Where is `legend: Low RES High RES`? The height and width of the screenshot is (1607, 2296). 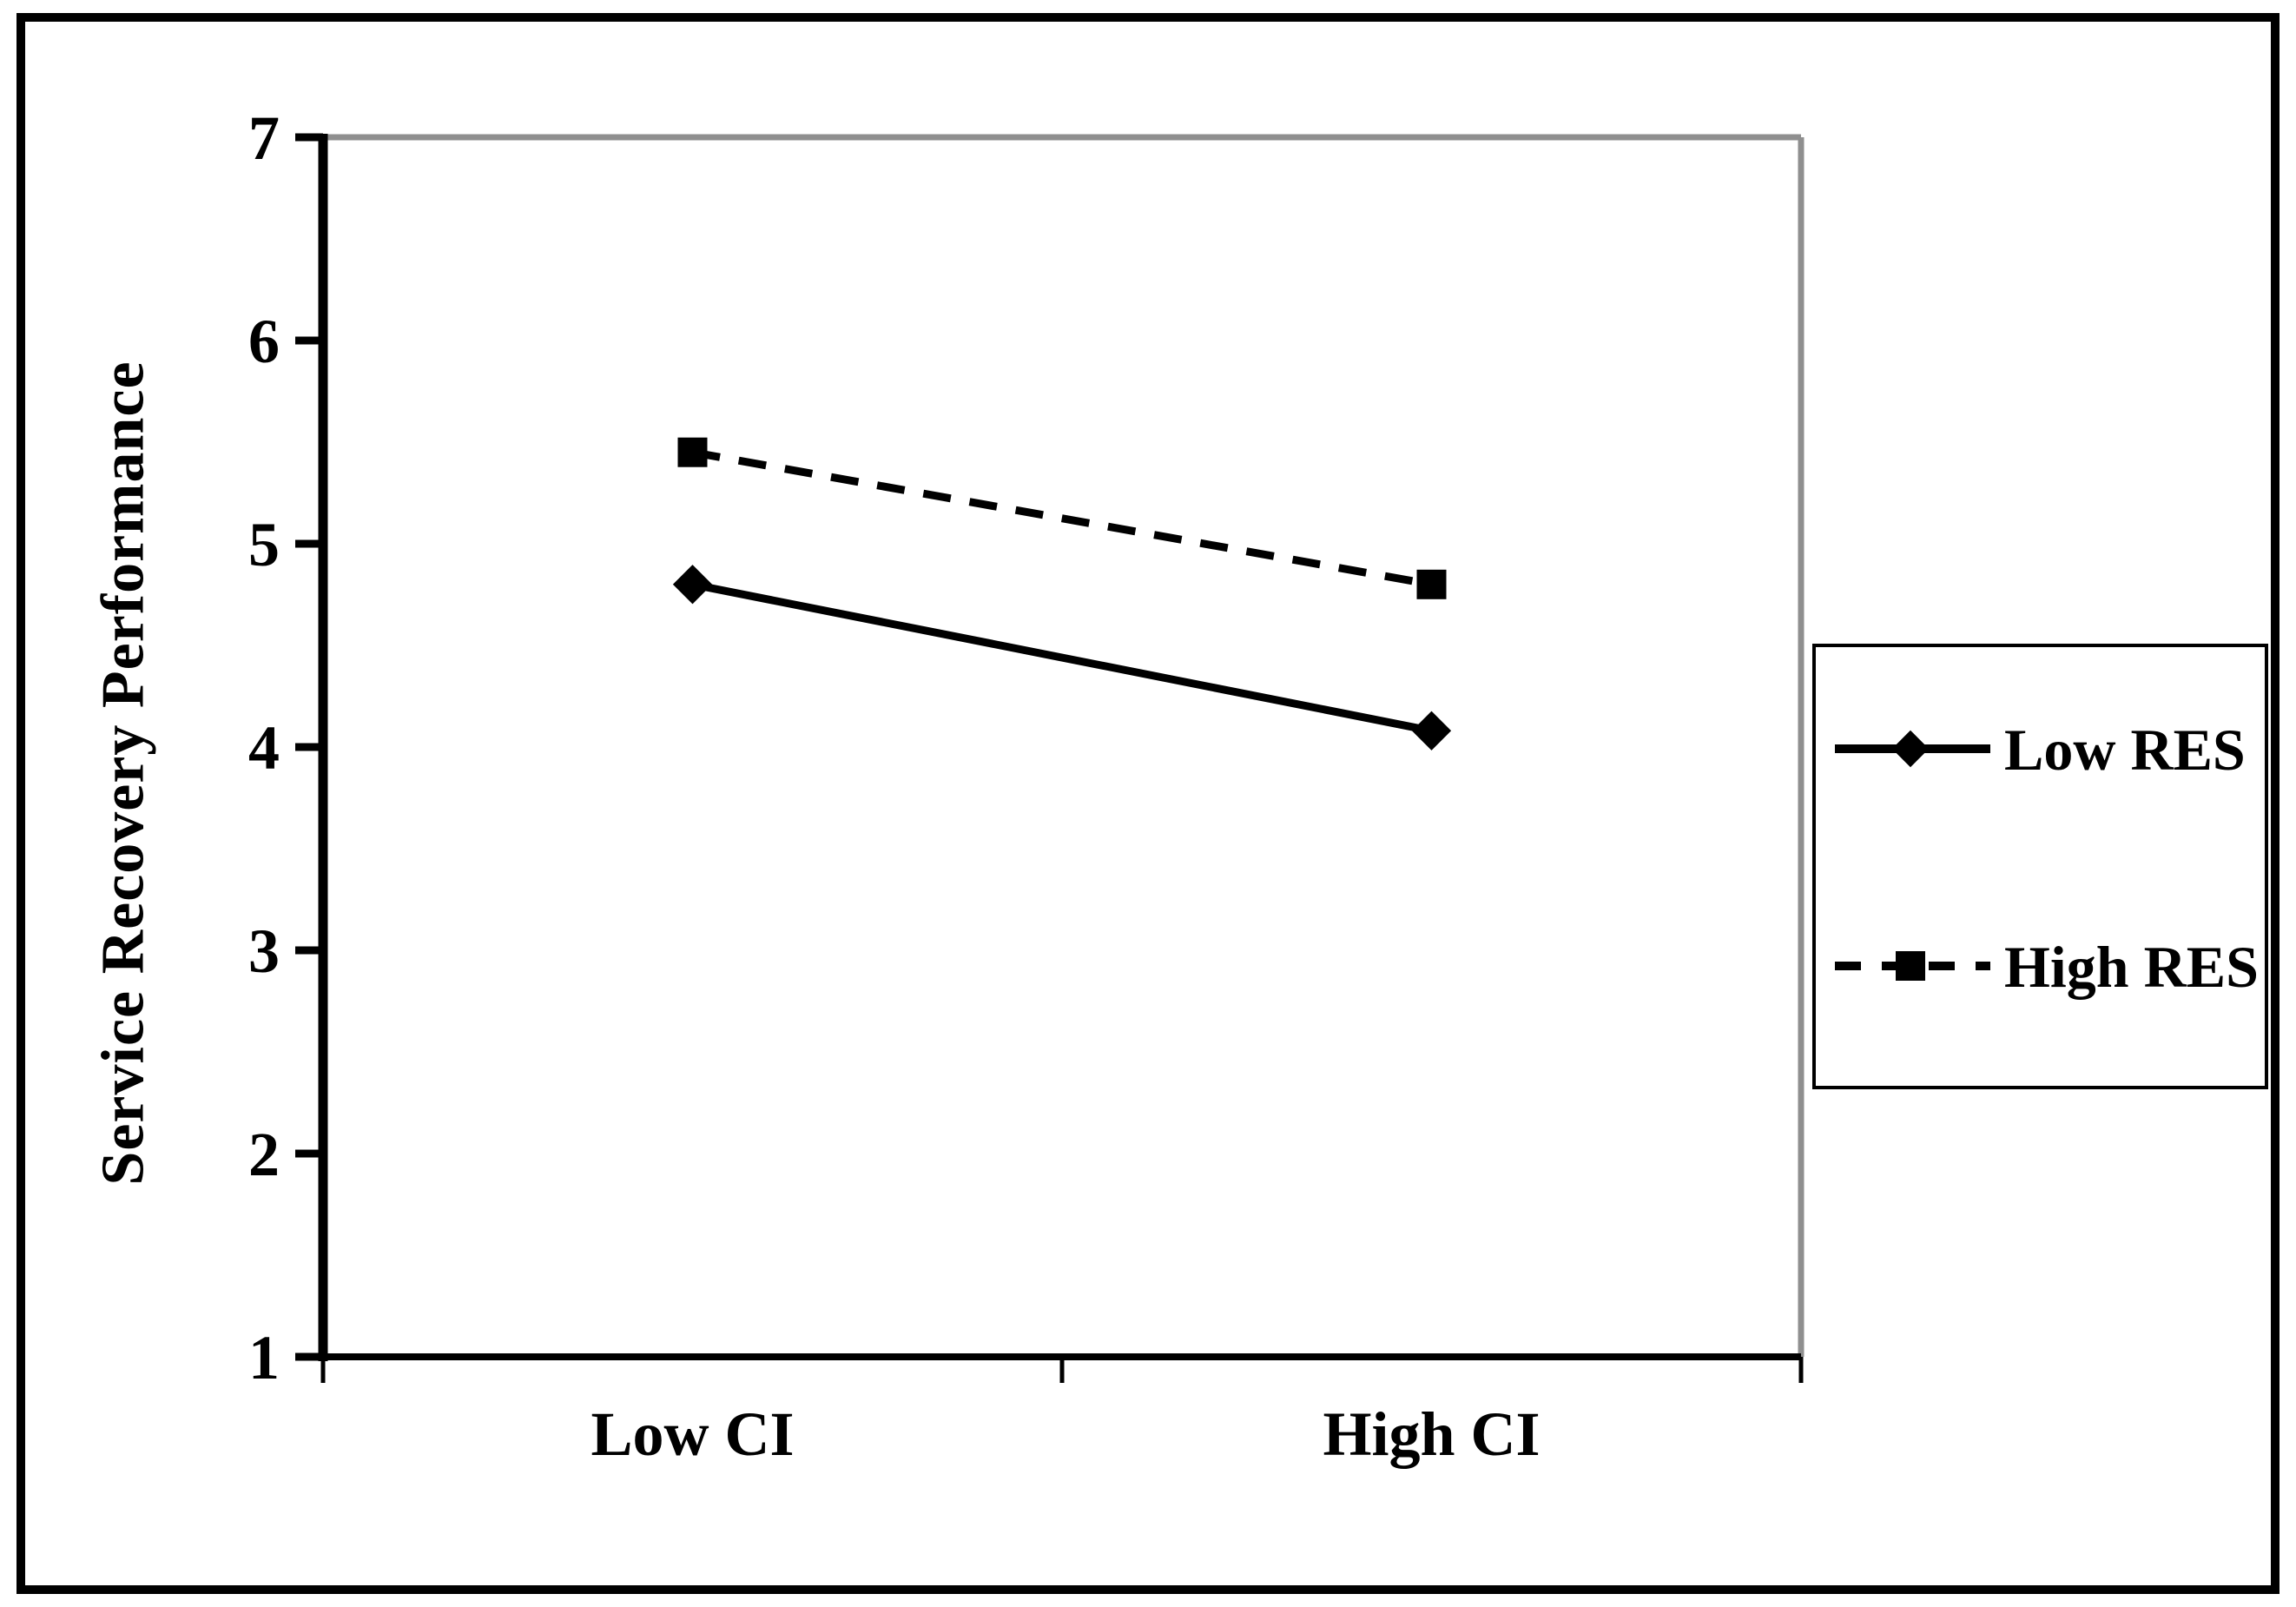
legend: Low RES High RES is located at coordinates (2040, 867).